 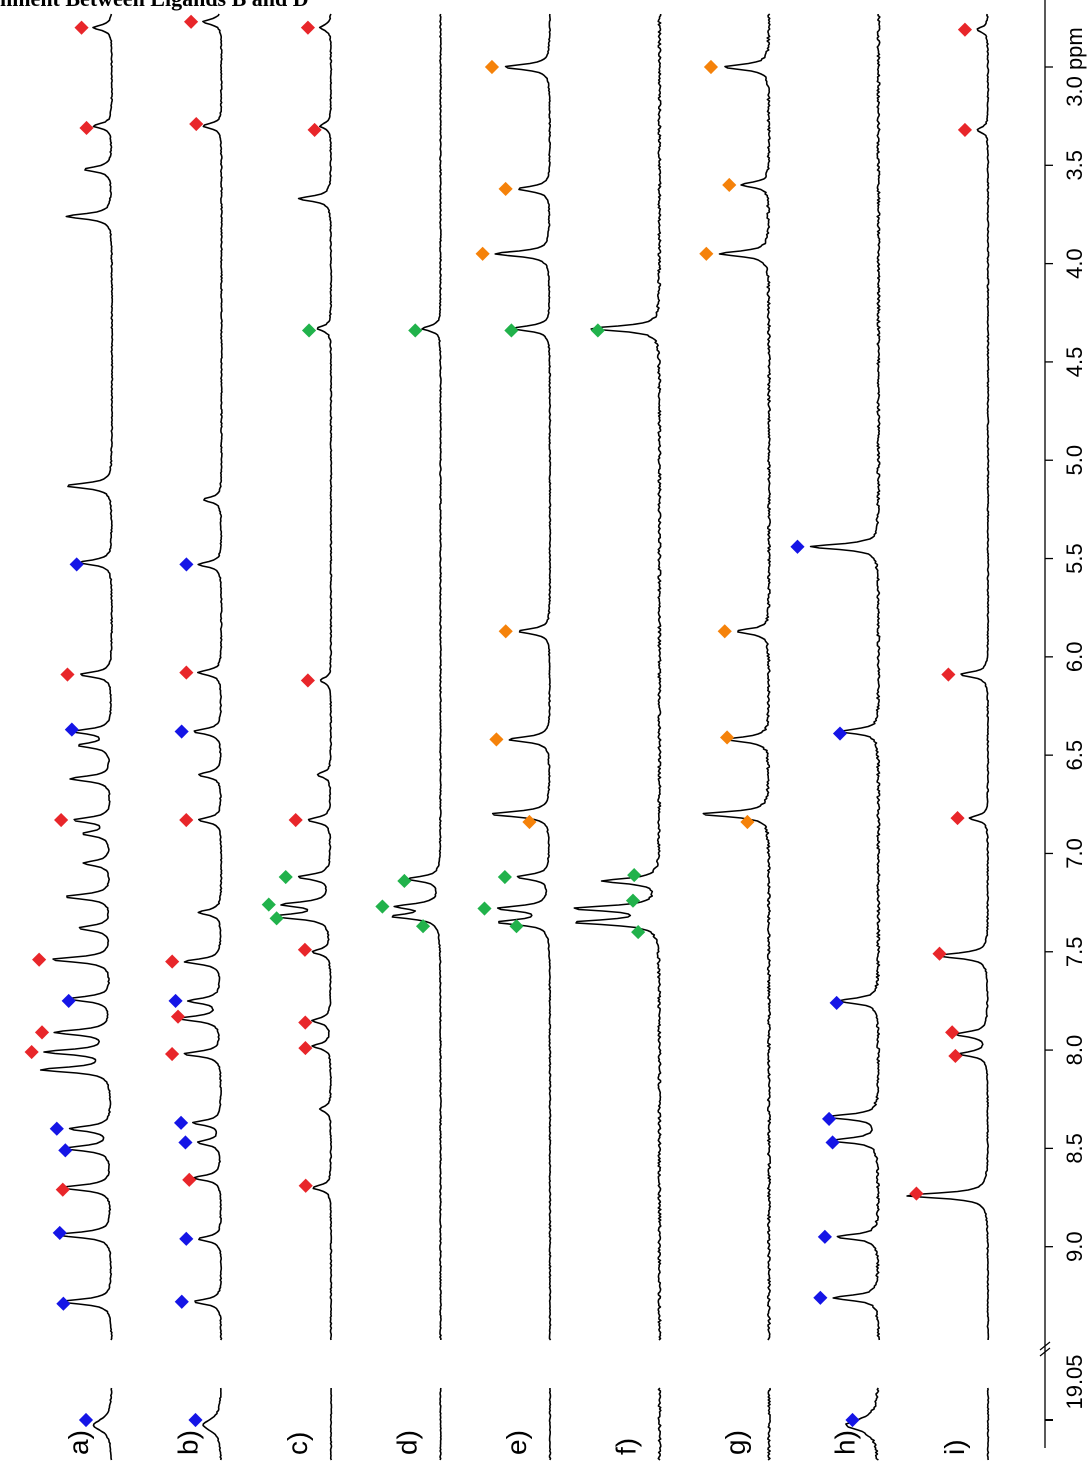 What do you see at coordinates (297, 1443) in the screenshot?
I see `spectrum-label: c)` at bounding box center [297, 1443].